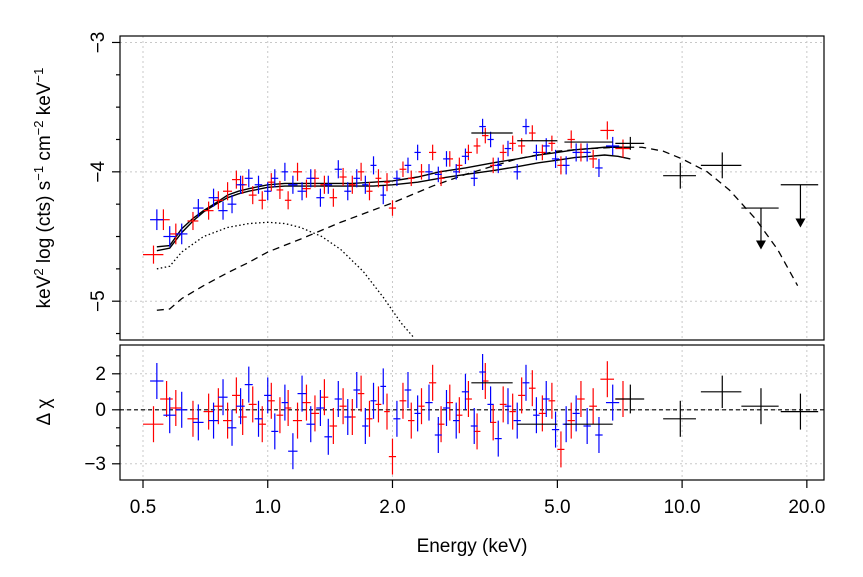  I want to click on x-tick-label: 20.0, so click(806, 507).